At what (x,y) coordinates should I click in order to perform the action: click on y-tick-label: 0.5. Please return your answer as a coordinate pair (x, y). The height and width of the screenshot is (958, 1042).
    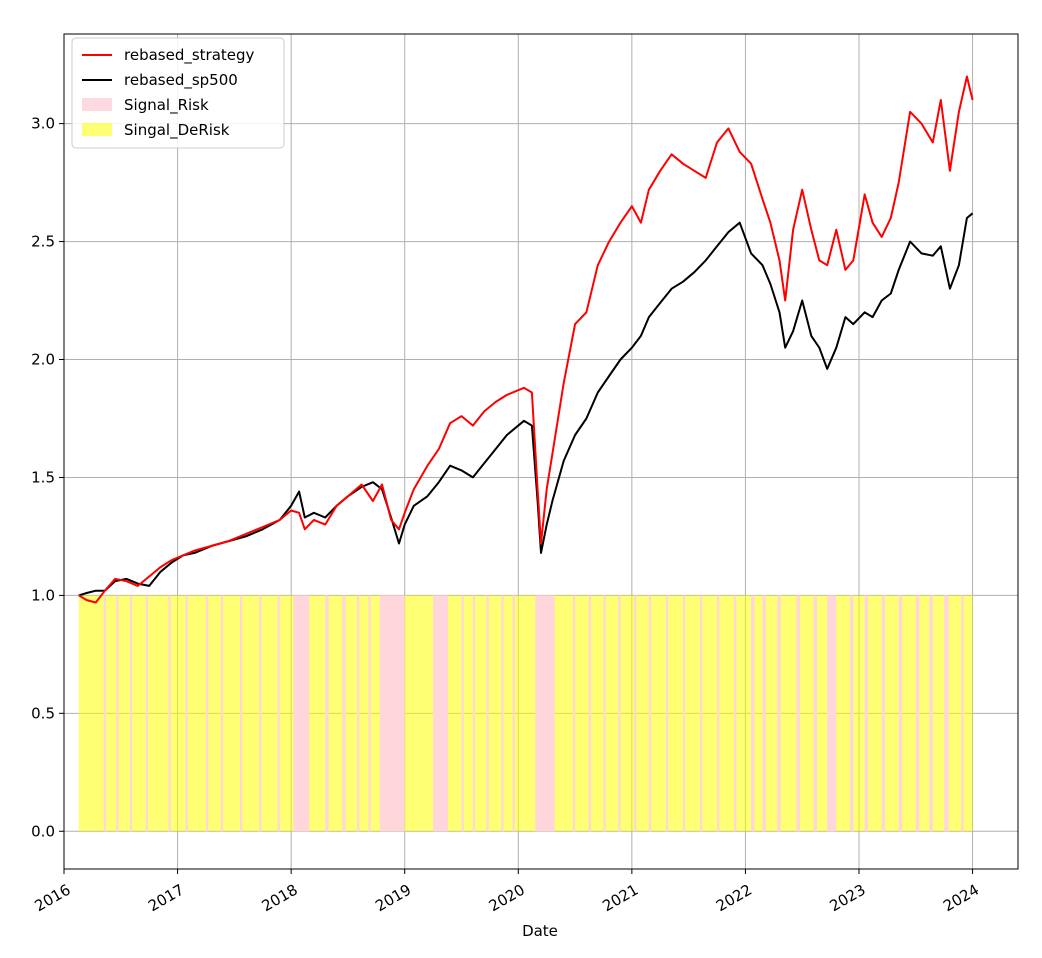
    Looking at the image, I should click on (43, 713).